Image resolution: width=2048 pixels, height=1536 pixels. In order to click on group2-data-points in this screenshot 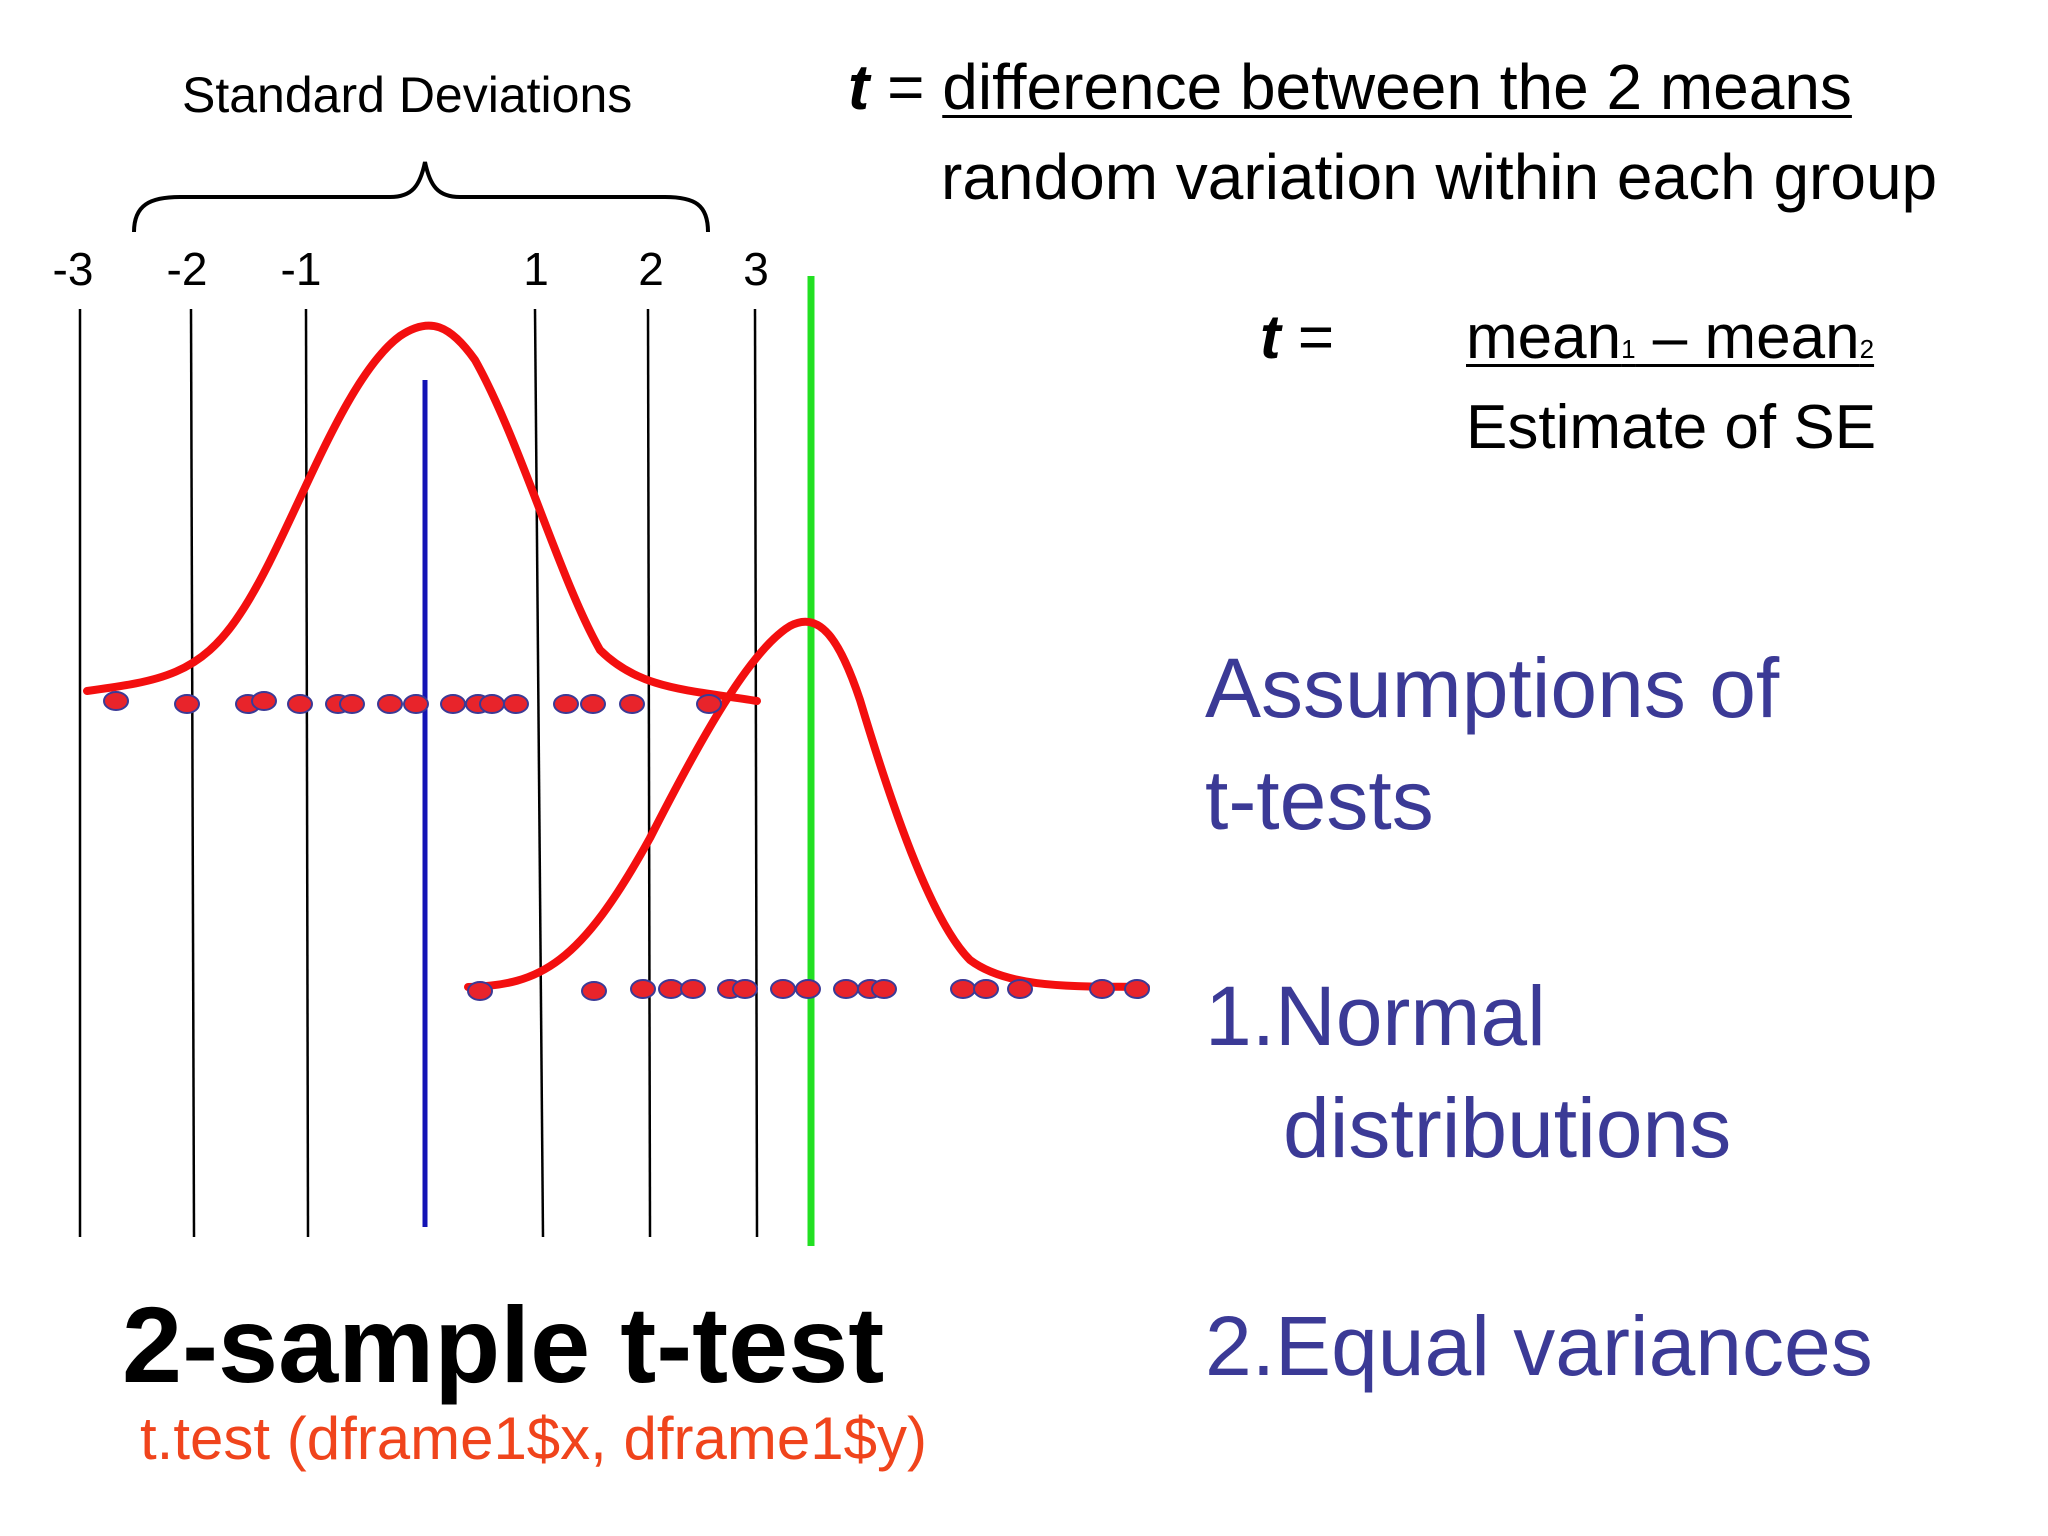, I will do `click(808, 990)`.